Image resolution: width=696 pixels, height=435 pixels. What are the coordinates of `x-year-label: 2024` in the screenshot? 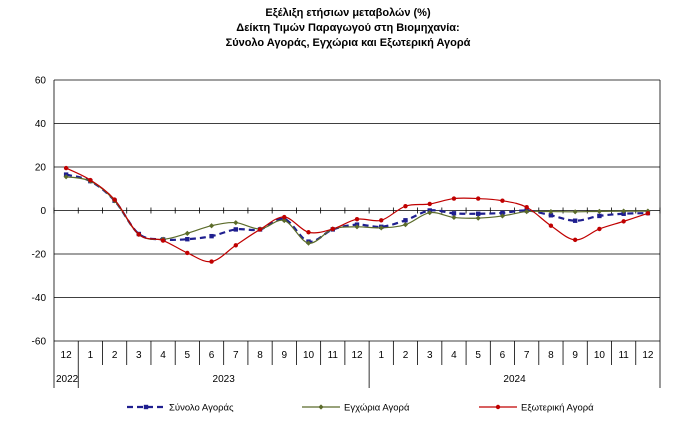 It's located at (514, 379).